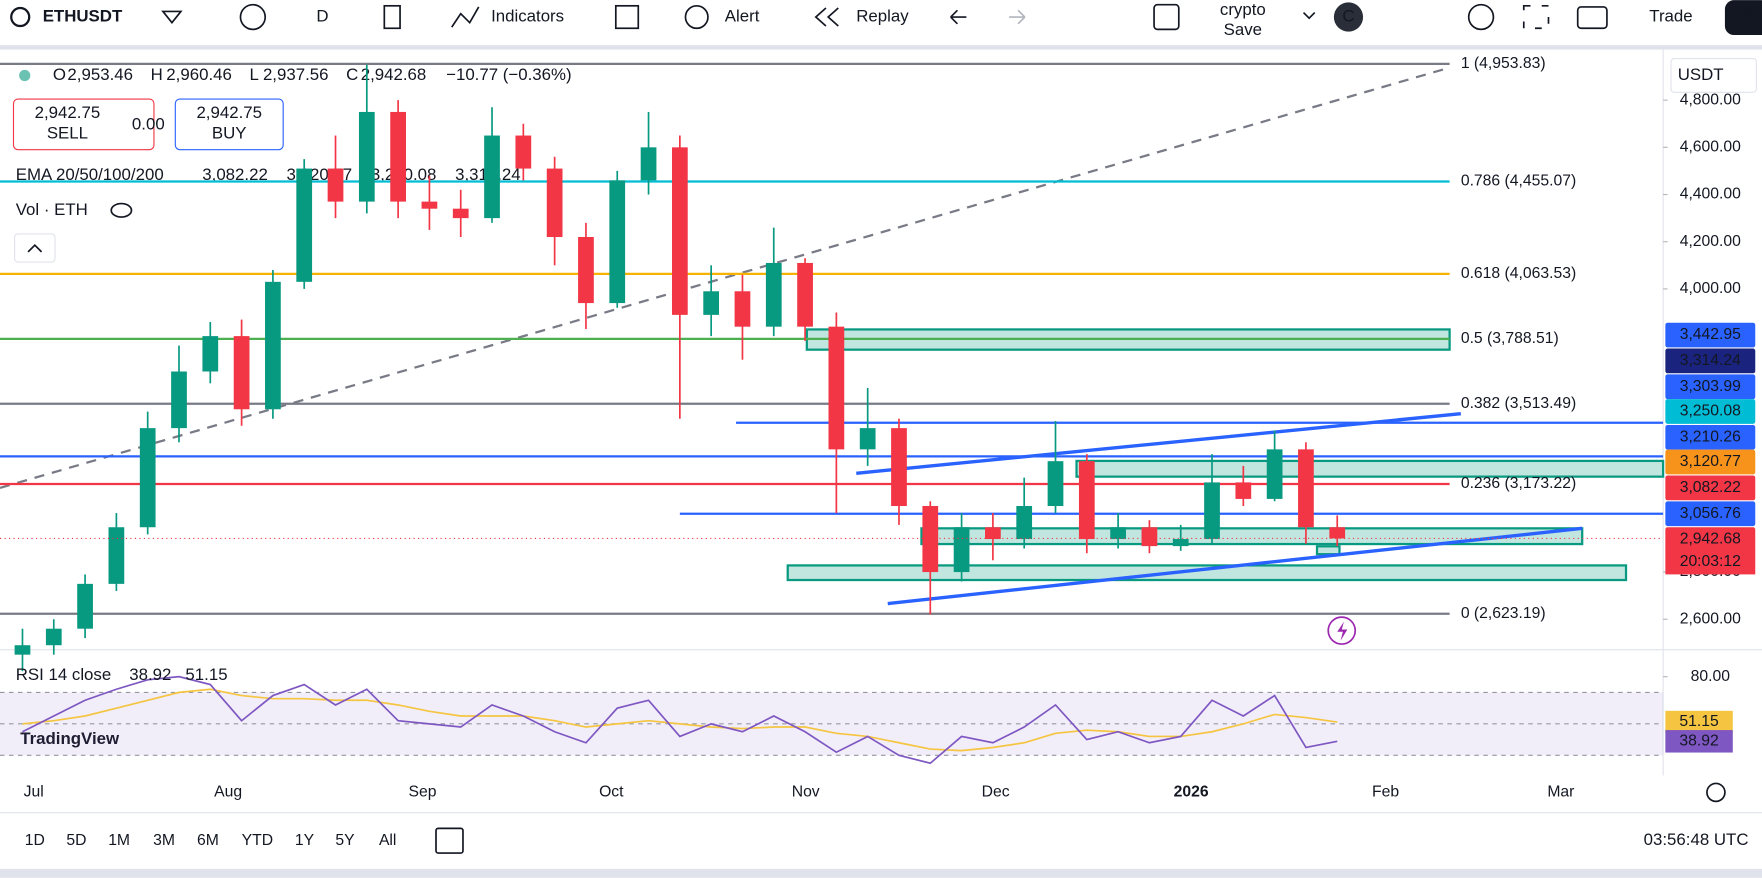 The width and height of the screenshot is (1762, 878). Describe the element at coordinates (1536, 17) in the screenshot. I see `fullscreen` at that location.